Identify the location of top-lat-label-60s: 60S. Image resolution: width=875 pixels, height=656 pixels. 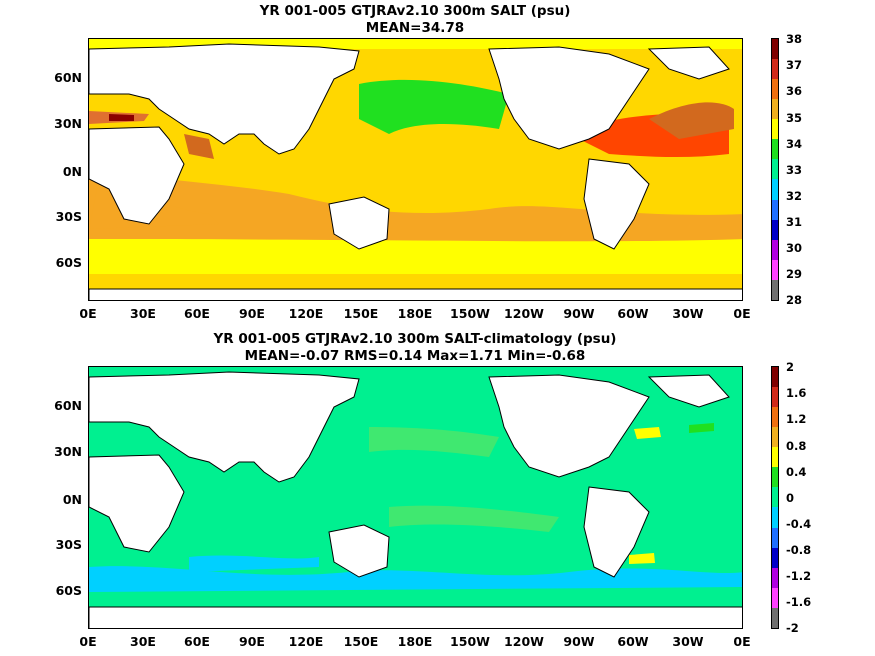
(68, 262).